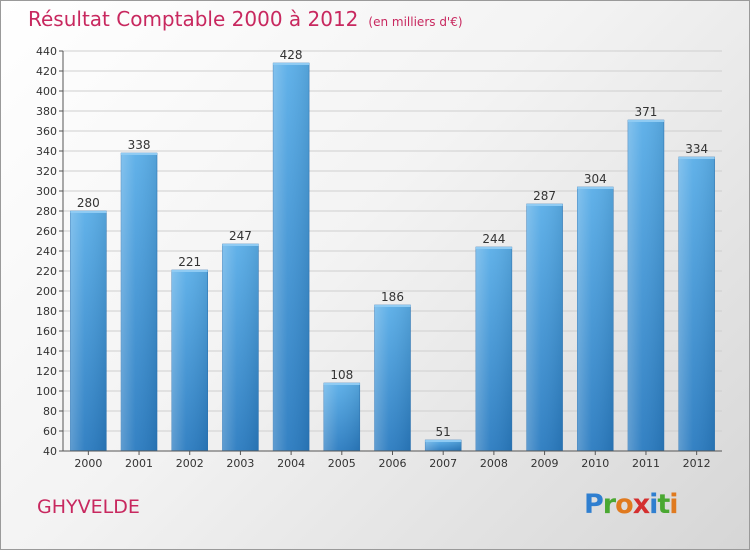 The width and height of the screenshot is (750, 550). What do you see at coordinates (641, 504) in the screenshot?
I see `logo-letter: x` at bounding box center [641, 504].